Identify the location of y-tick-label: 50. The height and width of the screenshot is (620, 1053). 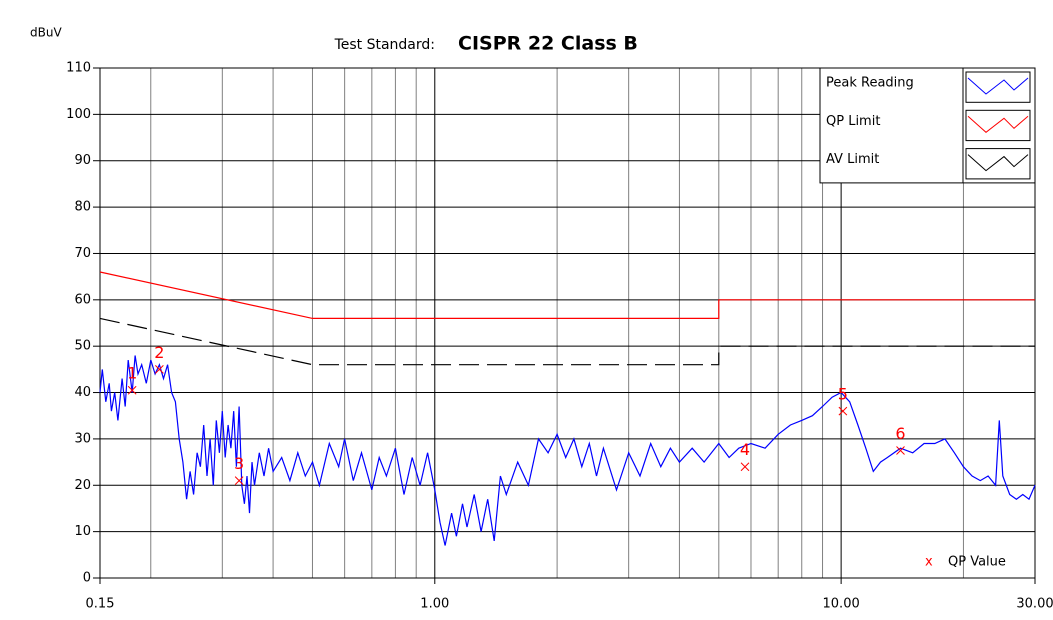
(82, 346).